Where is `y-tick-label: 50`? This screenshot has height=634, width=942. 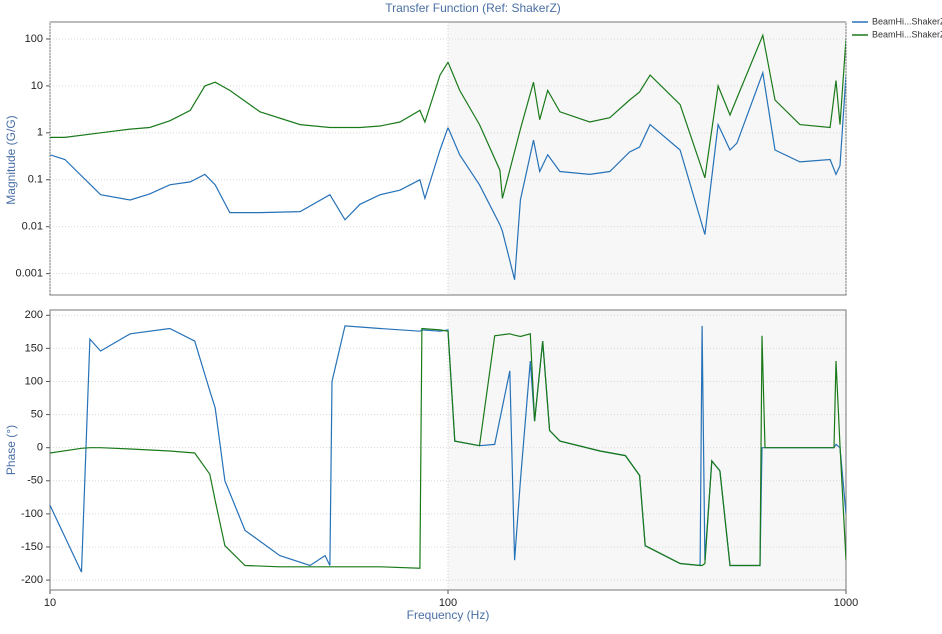
y-tick-label: 50 is located at coordinates (37, 414).